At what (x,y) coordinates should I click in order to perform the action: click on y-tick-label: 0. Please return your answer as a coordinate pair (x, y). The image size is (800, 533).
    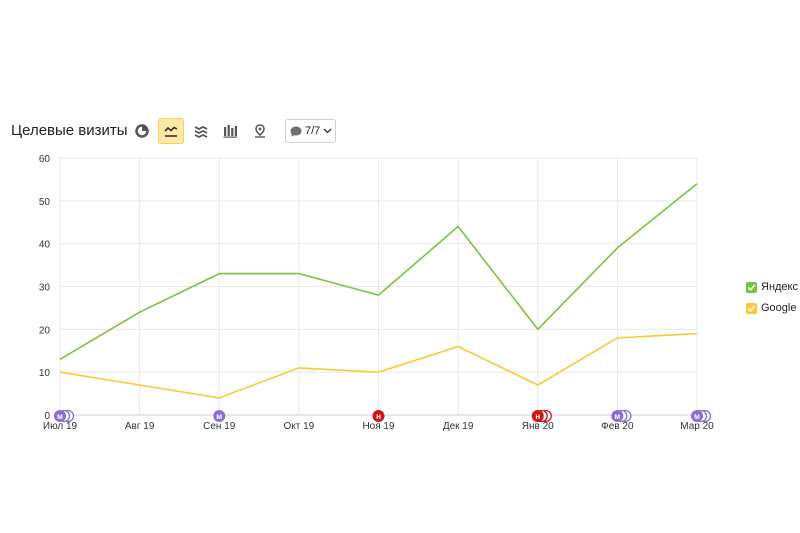
    Looking at the image, I should click on (47, 416).